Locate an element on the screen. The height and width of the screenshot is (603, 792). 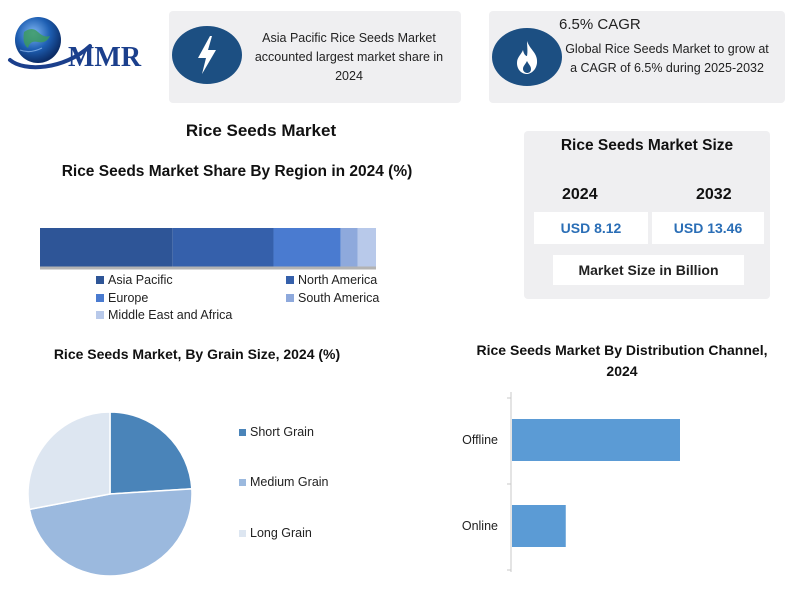
pie-legend-item-medium-grain: Medium Grain is located at coordinates (284, 482).